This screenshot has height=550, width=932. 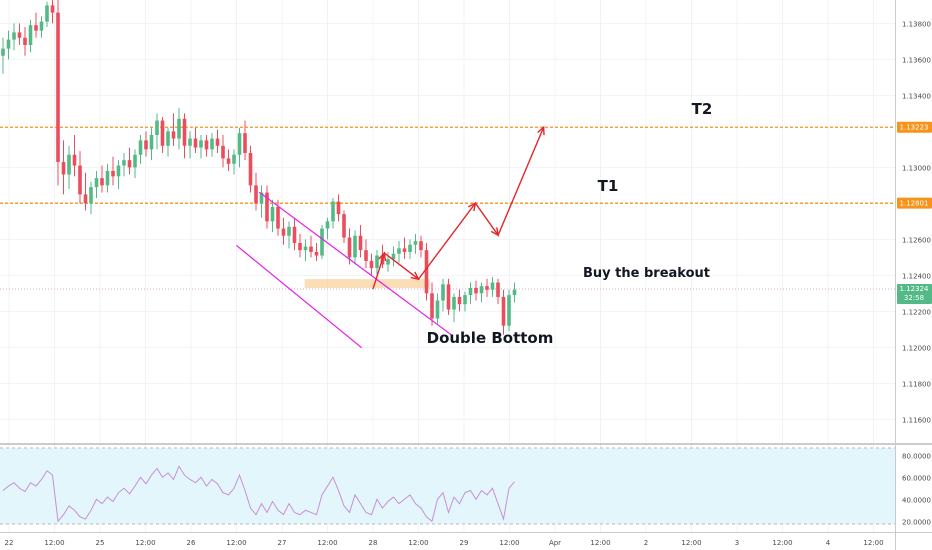 I want to click on price-tick-label: 1.12400, so click(x=916, y=276).